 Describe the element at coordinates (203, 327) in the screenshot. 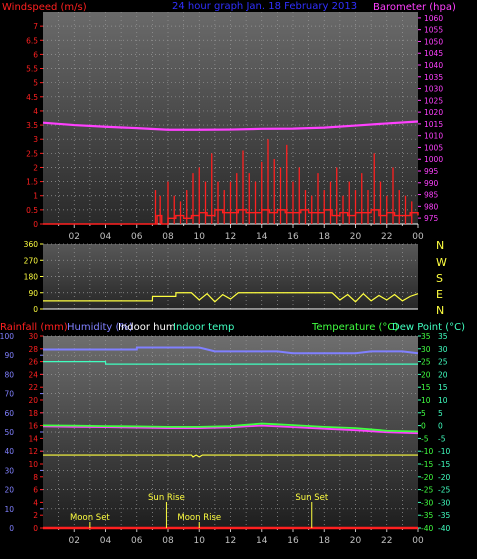

I see `legend-indoor-temp: Indoor temp` at that location.